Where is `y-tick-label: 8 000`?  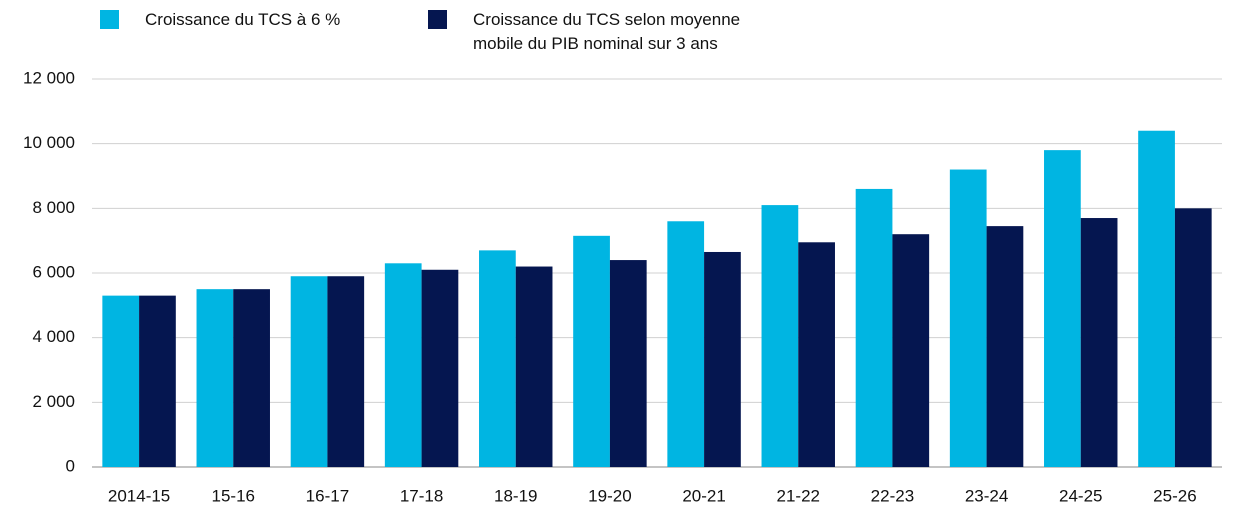
y-tick-label: 8 000 is located at coordinates (53, 207).